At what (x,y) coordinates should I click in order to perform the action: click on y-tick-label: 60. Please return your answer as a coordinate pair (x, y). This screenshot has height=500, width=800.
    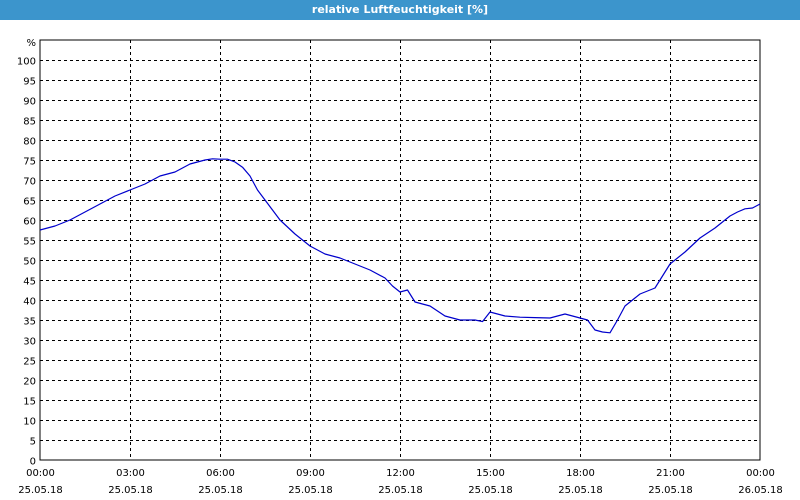
    Looking at the image, I should click on (29, 222).